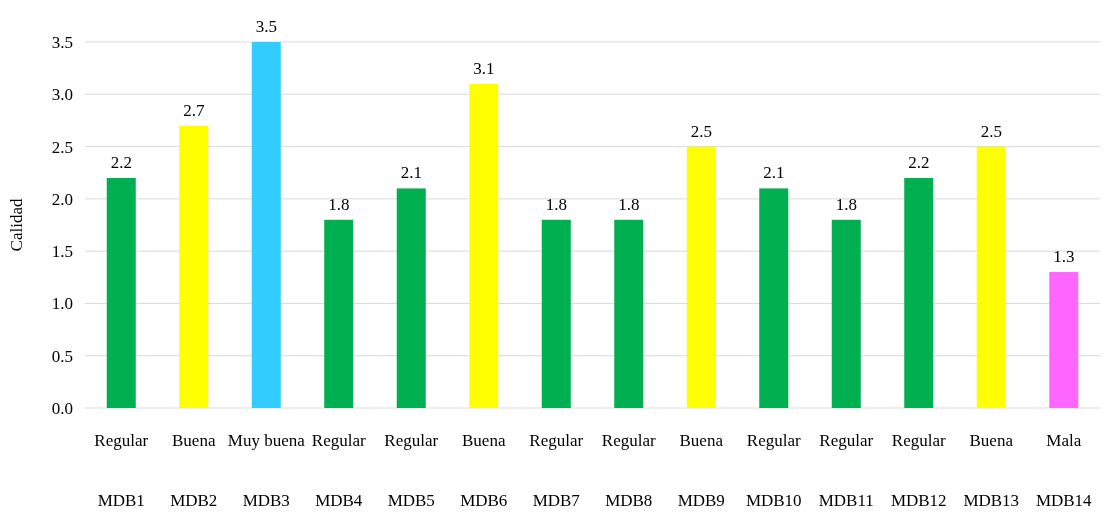 The width and height of the screenshot is (1109, 512). I want to click on y-axis-title: Calidad, so click(16, 225).